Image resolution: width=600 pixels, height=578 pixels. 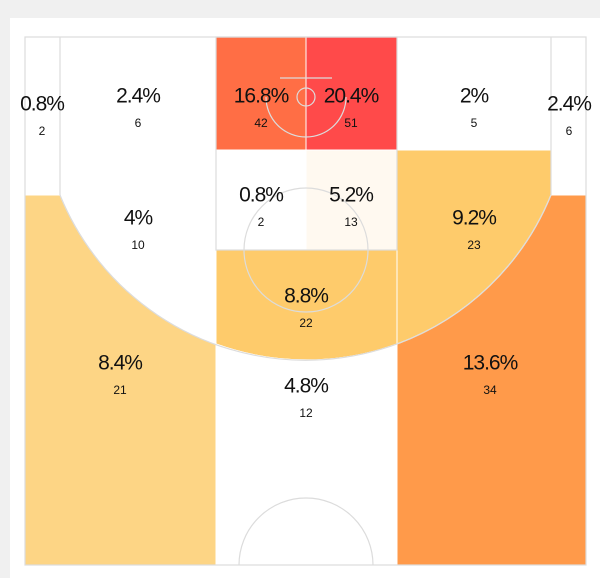 I want to click on zone-count: 13, so click(x=351, y=222).